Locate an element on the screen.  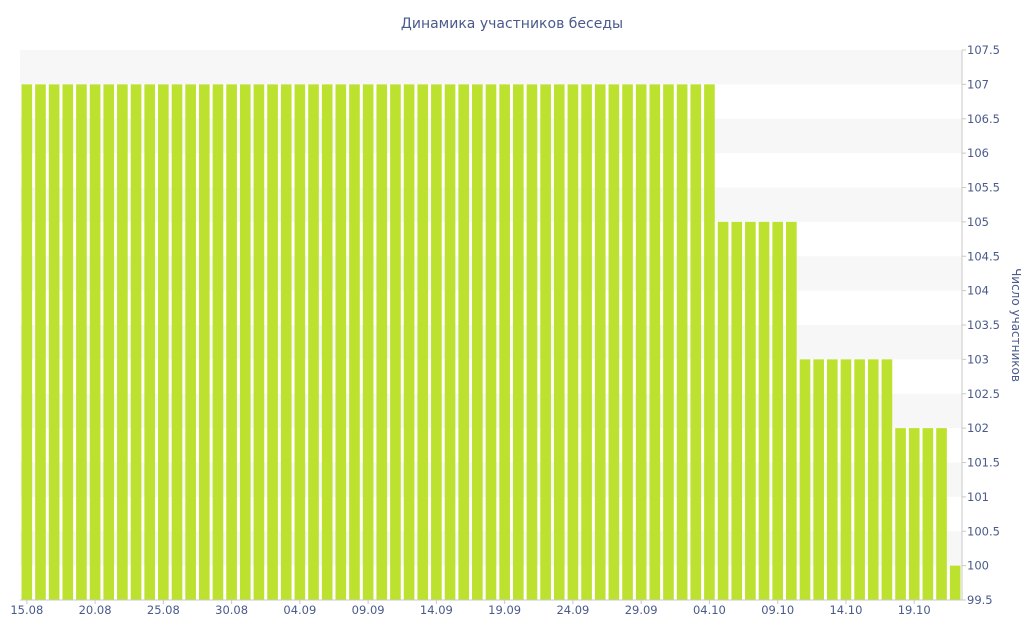
x-tick-label: 20.08 is located at coordinates (95, 610).